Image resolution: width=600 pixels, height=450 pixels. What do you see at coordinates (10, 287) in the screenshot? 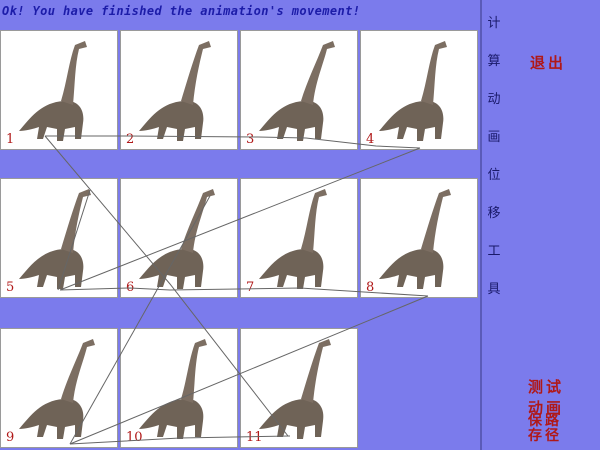
I see `frame-number: 5` at bounding box center [10, 287].